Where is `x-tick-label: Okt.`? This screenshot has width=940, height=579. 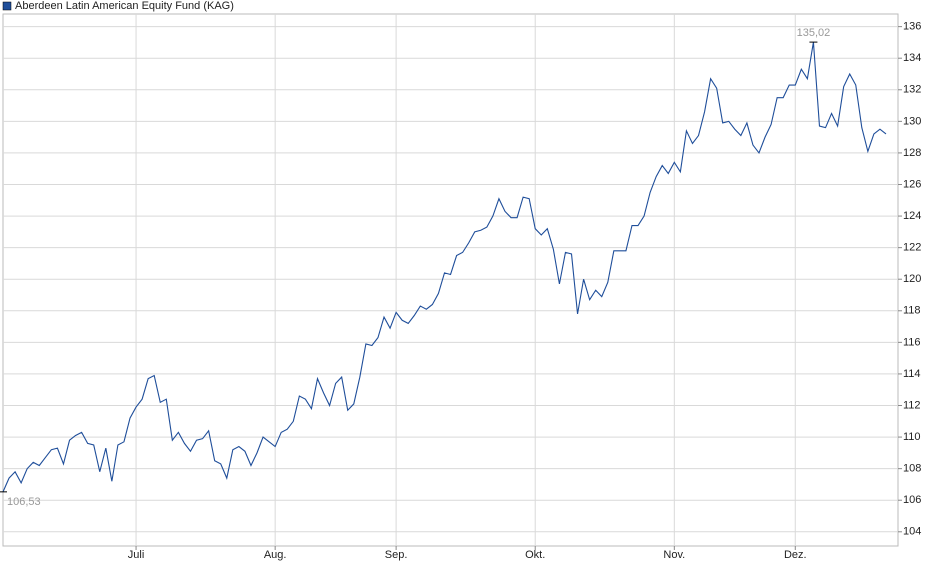 x-tick-label: Okt. is located at coordinates (535, 555).